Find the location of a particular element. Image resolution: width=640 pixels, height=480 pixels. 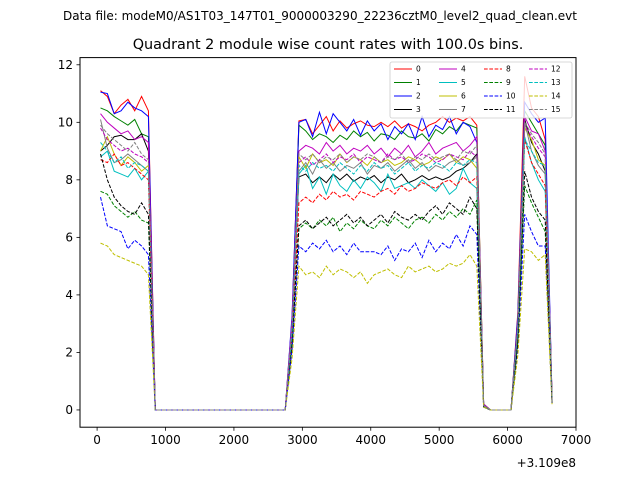

y-tick-label: 6 is located at coordinates (69, 238).